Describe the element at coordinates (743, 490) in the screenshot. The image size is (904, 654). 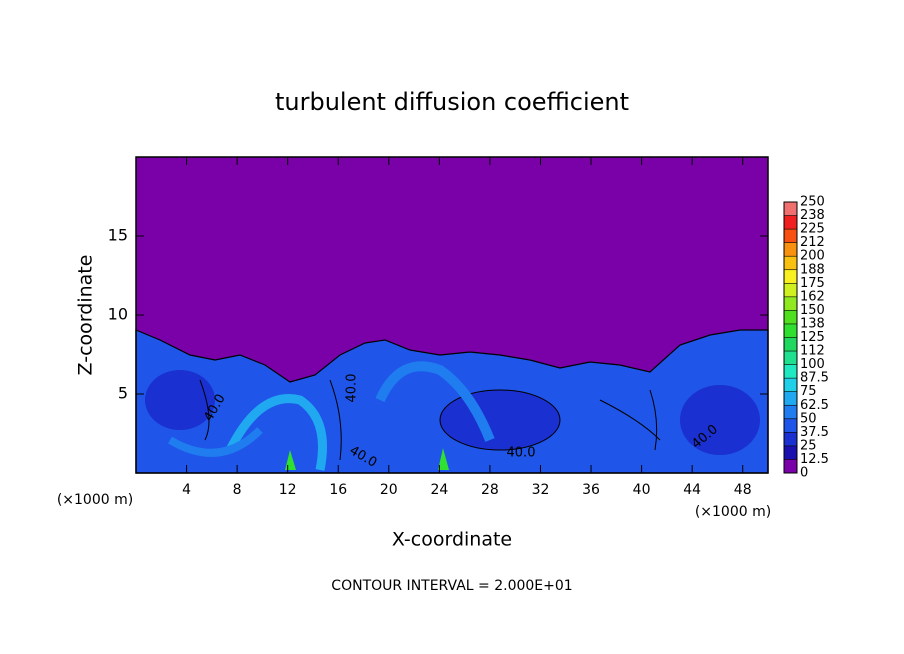
I see `x-tick-label: 48` at that location.